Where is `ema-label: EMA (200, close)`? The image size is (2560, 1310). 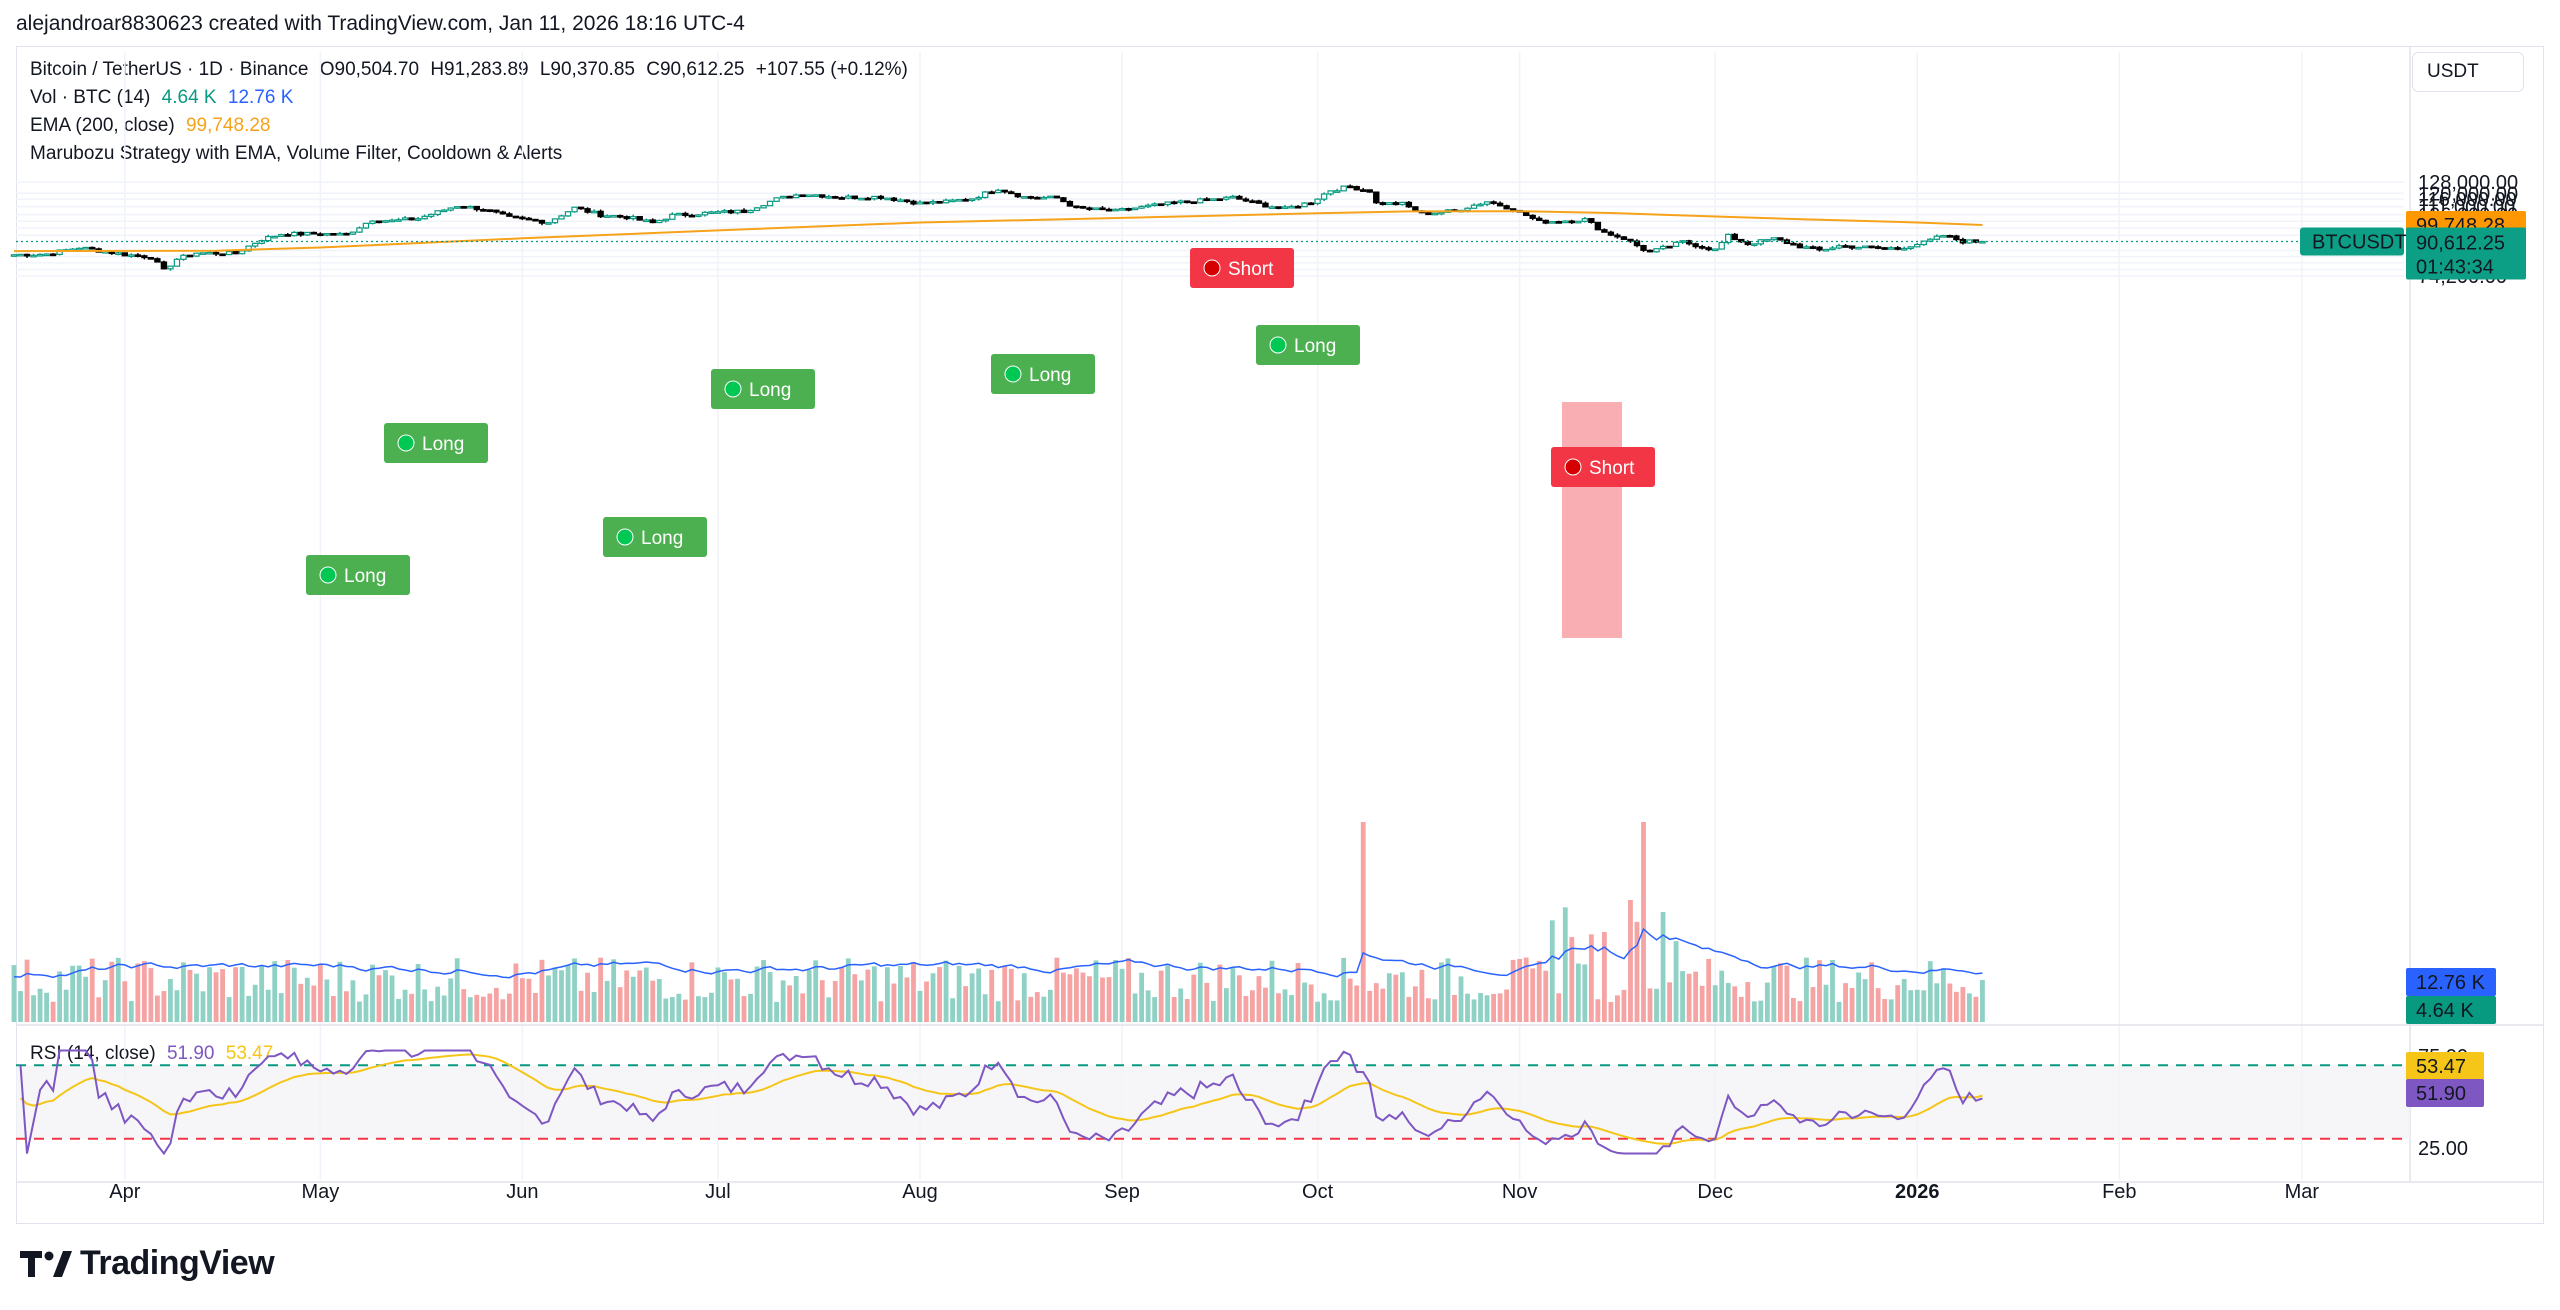
ema-label: EMA (200, close) is located at coordinates (102, 125).